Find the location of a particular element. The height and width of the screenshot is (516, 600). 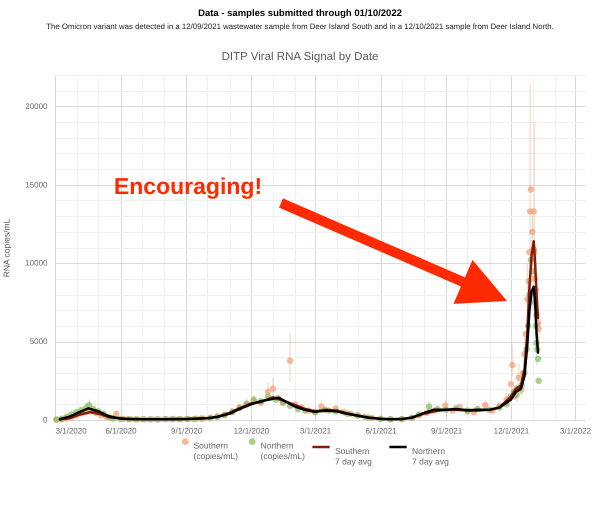

y-tick-label: 10000 is located at coordinates (36, 263).